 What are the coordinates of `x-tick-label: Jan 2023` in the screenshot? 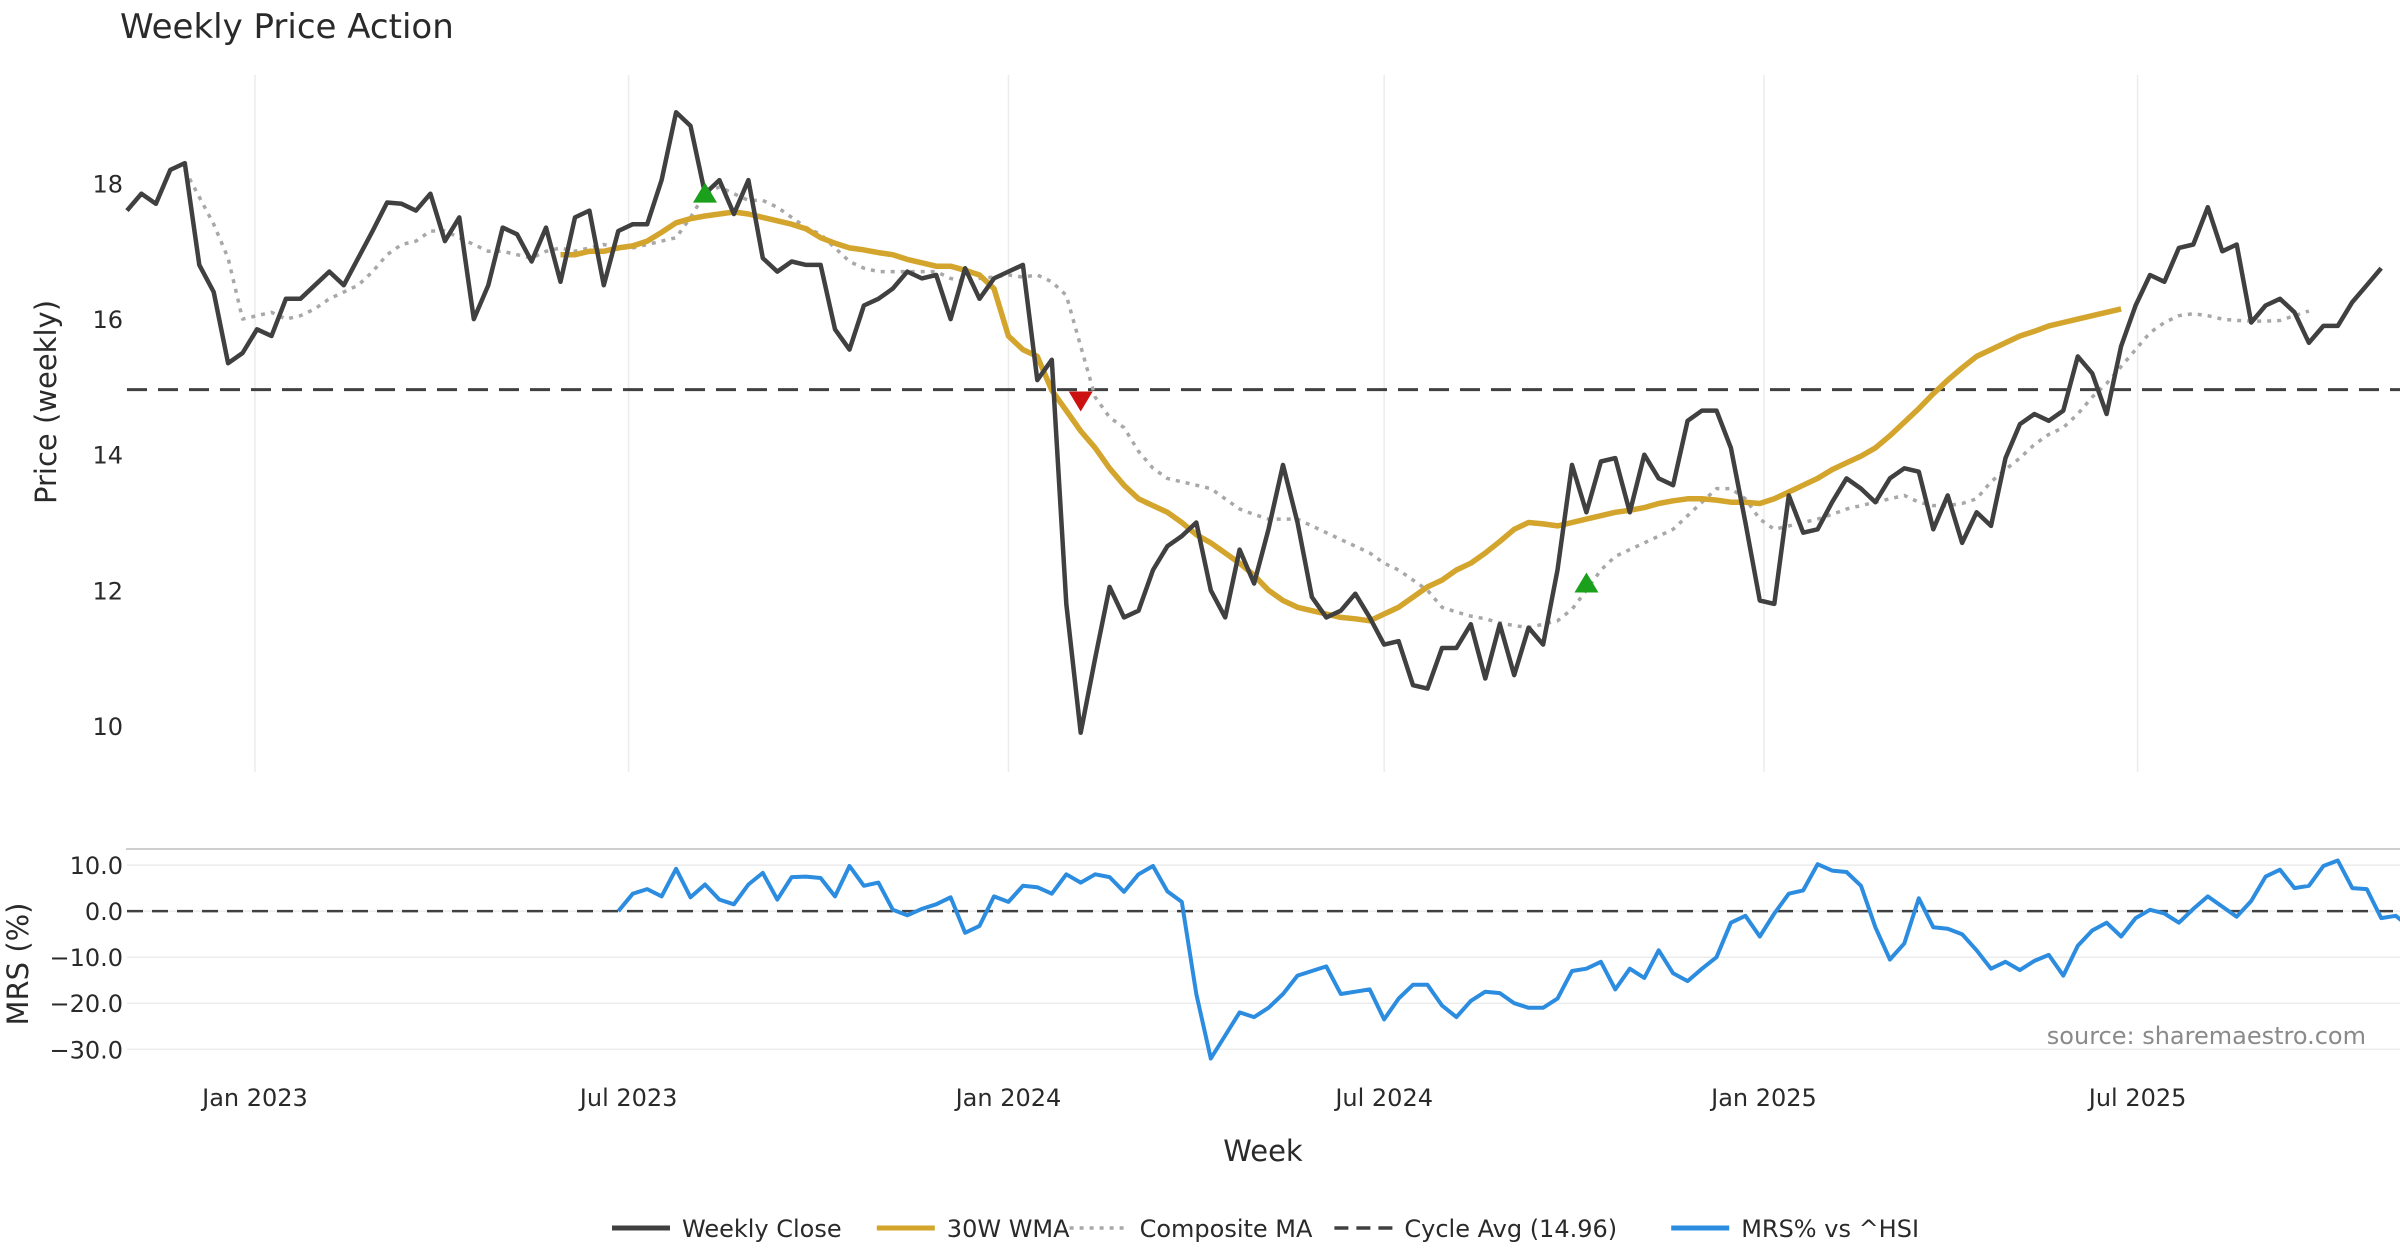 It's located at (254, 1098).